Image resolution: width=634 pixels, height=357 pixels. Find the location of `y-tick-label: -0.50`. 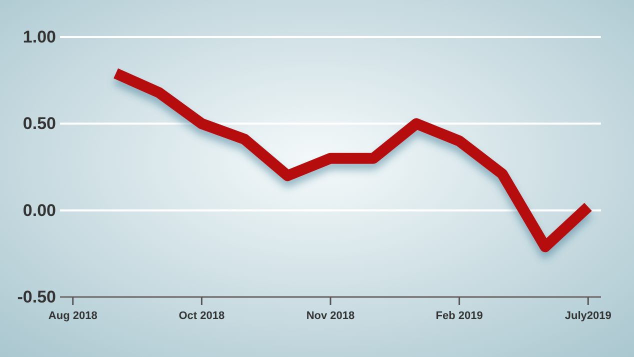

y-tick-label: -0.50 is located at coordinates (36, 296).